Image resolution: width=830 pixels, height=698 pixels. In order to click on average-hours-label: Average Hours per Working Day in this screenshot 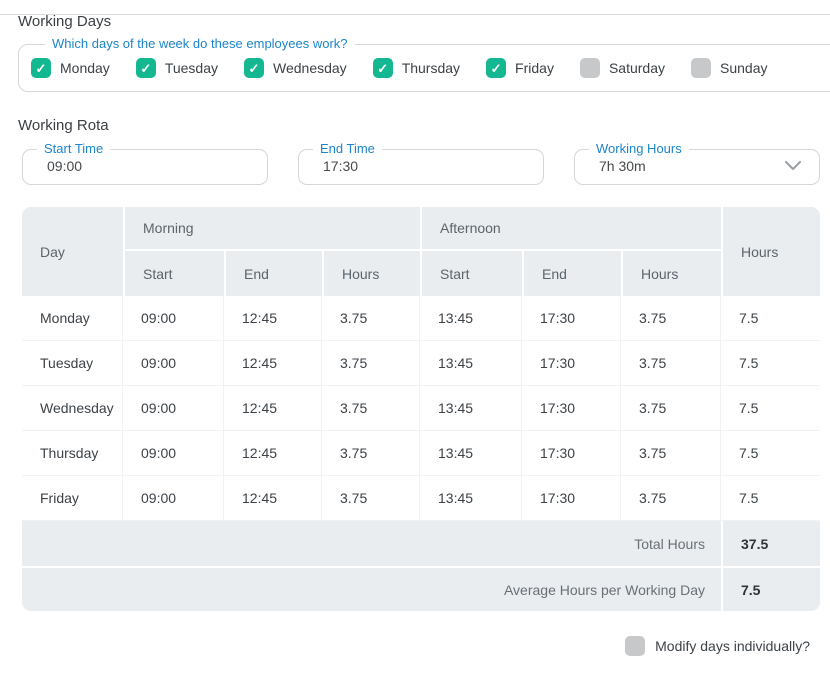, I will do `click(371, 588)`.